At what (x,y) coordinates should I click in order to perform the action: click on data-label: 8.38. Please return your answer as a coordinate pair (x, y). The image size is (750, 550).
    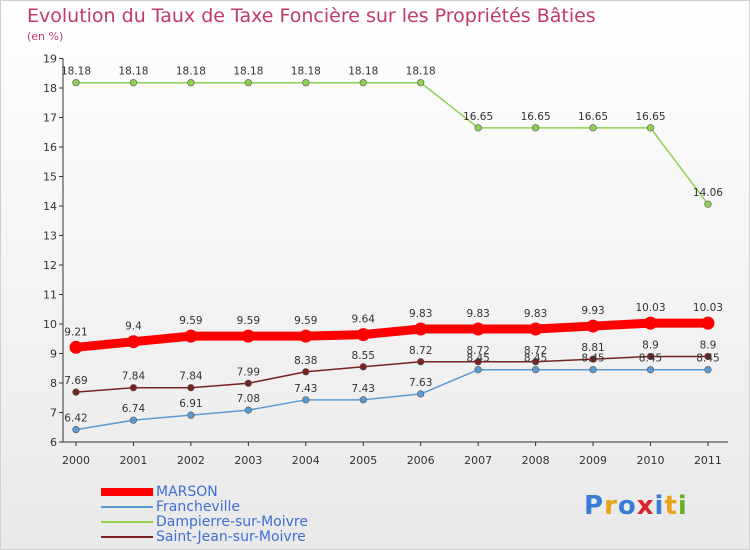
    Looking at the image, I should click on (305, 361).